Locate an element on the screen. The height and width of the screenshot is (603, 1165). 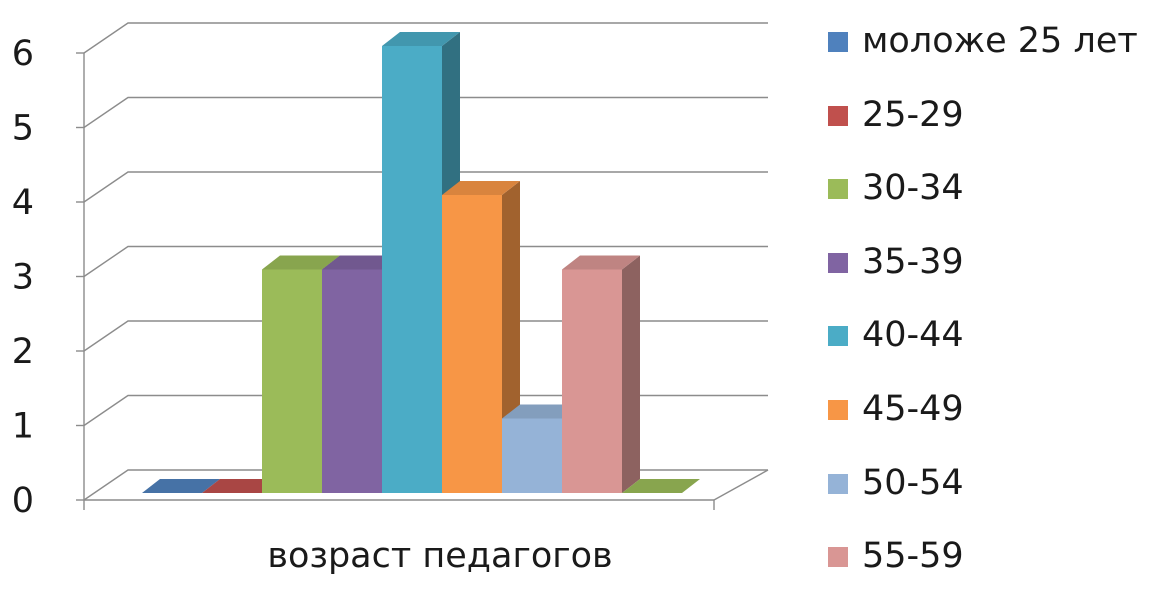
y-tick-label: 3 is located at coordinates (23, 278).